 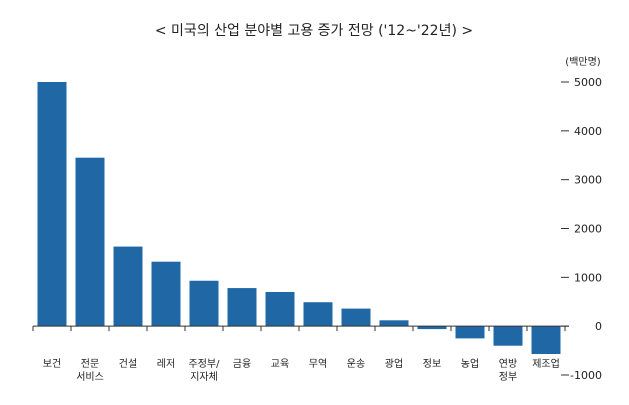 What do you see at coordinates (205, 364) in the screenshot?
I see `category-label-line: 주정부/` at bounding box center [205, 364].